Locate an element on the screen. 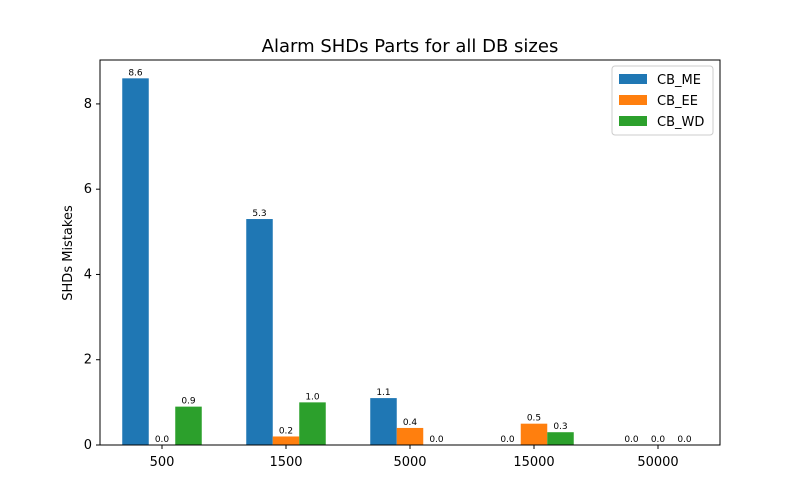  bar-value-label: 8.6 is located at coordinates (135, 73).